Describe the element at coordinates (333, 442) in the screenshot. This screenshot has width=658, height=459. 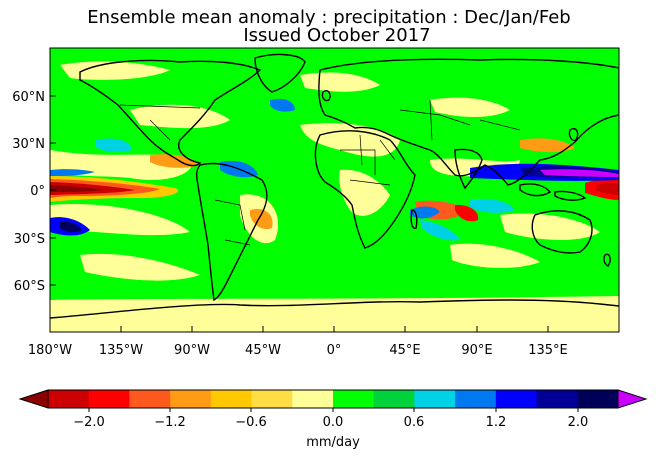
I see `colorbar-label: mm/day` at that location.